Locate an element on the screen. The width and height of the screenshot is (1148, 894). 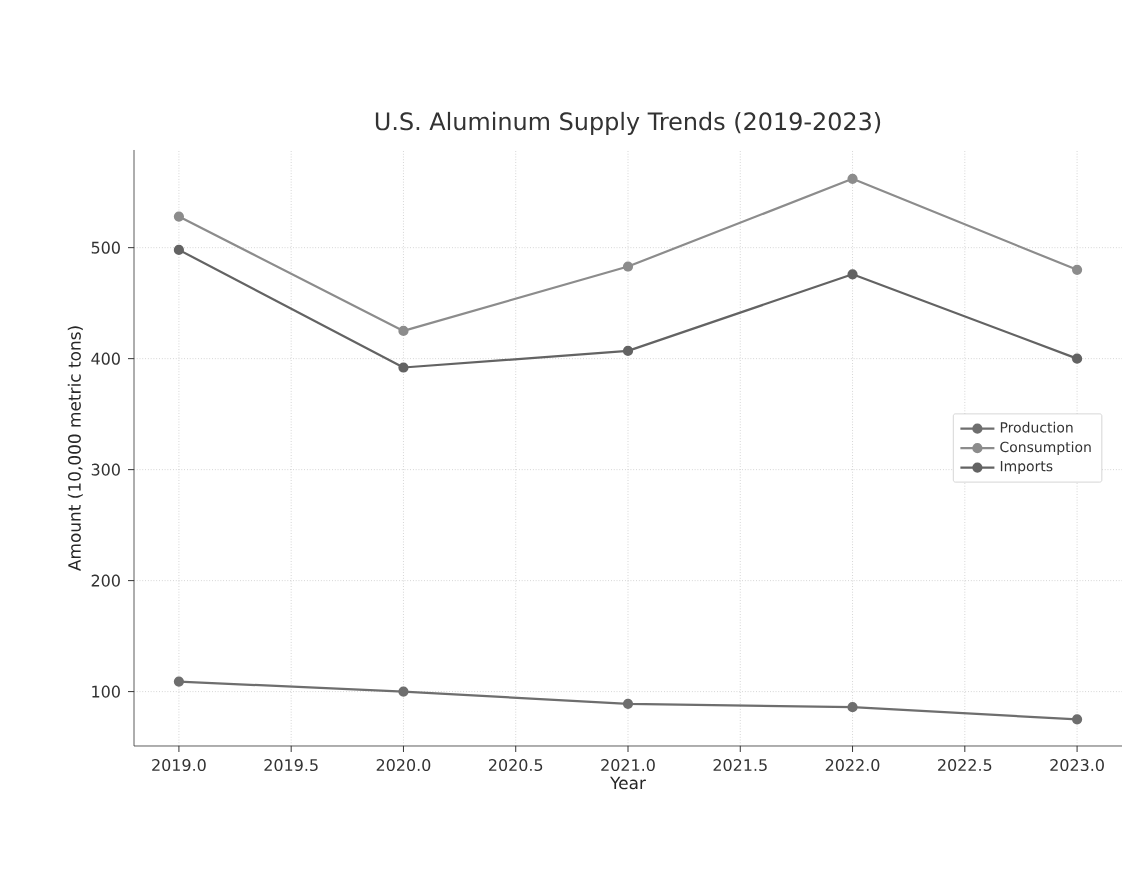
chart-title: U.S. Aluminum Supply Trends (2019-2023) is located at coordinates (628, 123).